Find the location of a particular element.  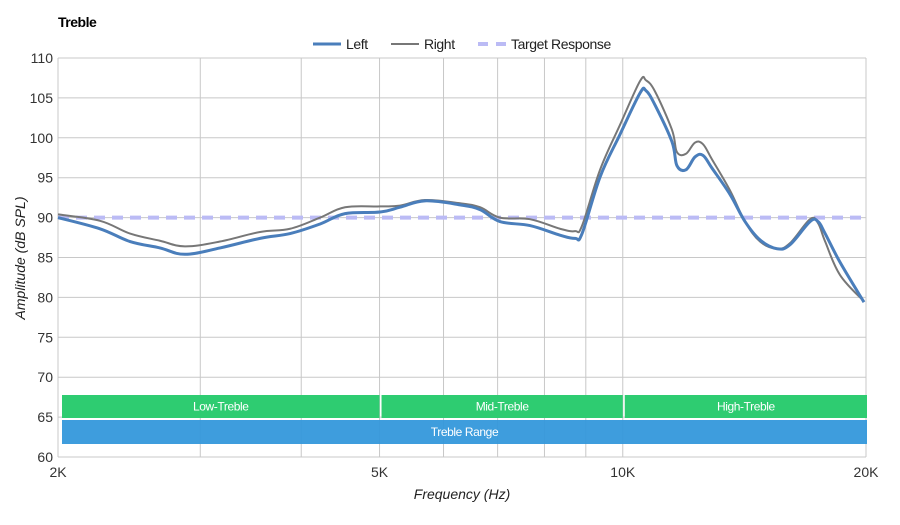

y-tick-label: 75 is located at coordinates (45, 337).